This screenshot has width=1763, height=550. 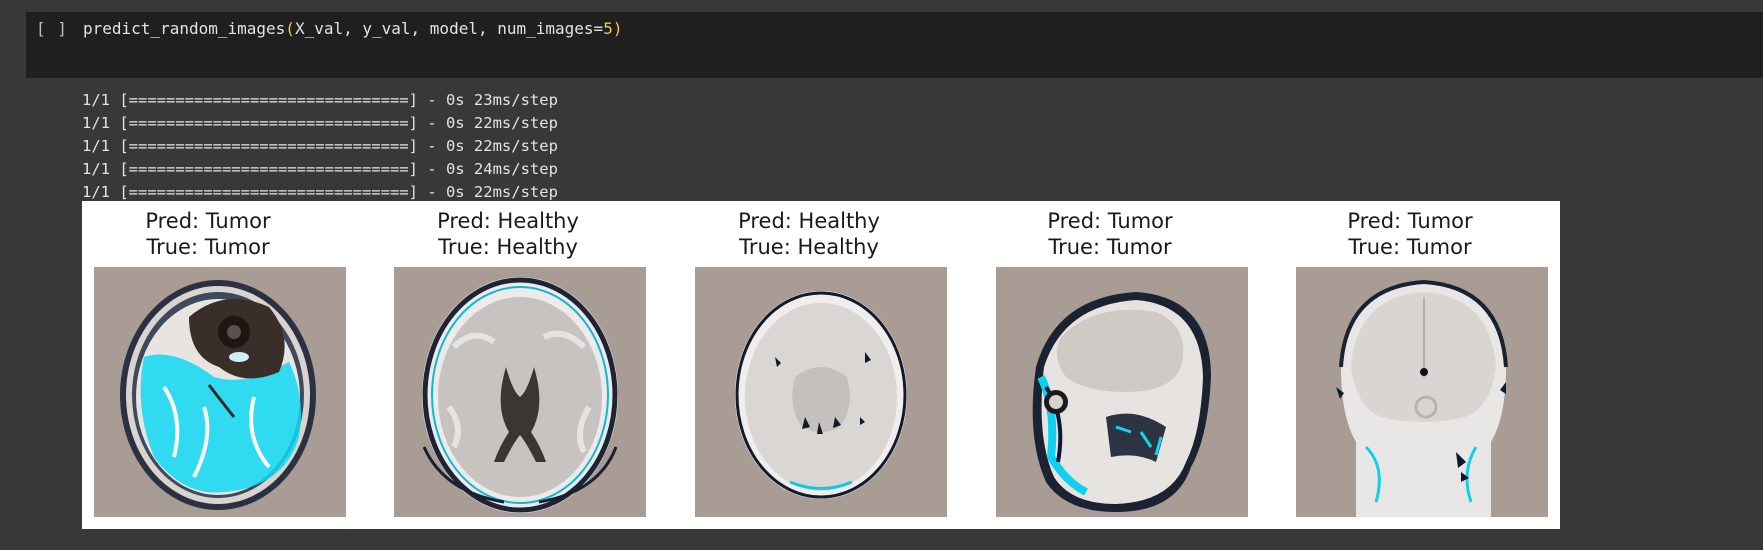 What do you see at coordinates (290, 28) in the screenshot?
I see `open-paren: (` at bounding box center [290, 28].